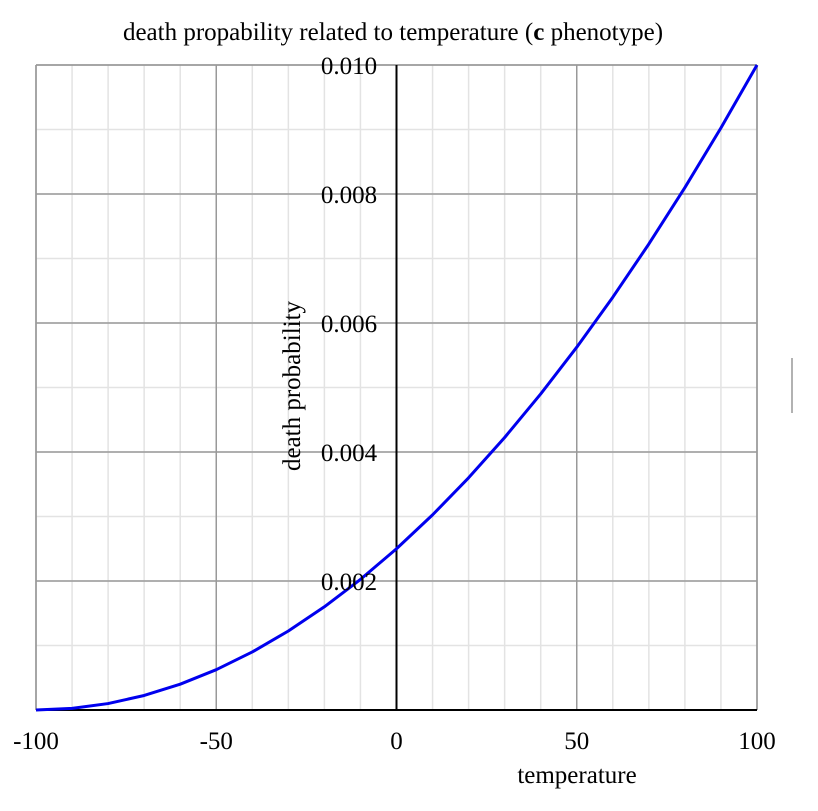 Image resolution: width=818 pixels, height=811 pixels. What do you see at coordinates (576, 775) in the screenshot?
I see `x-axis-label: temperature` at bounding box center [576, 775].